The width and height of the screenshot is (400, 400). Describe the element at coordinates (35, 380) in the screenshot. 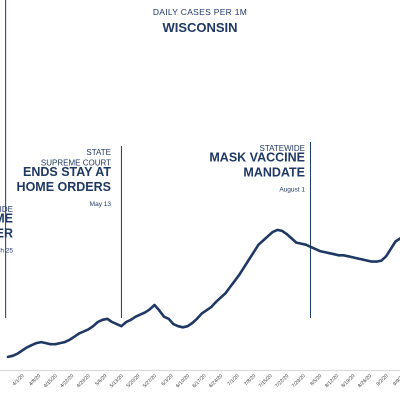

I see `x-tick-label: 4/8/20` at that location.